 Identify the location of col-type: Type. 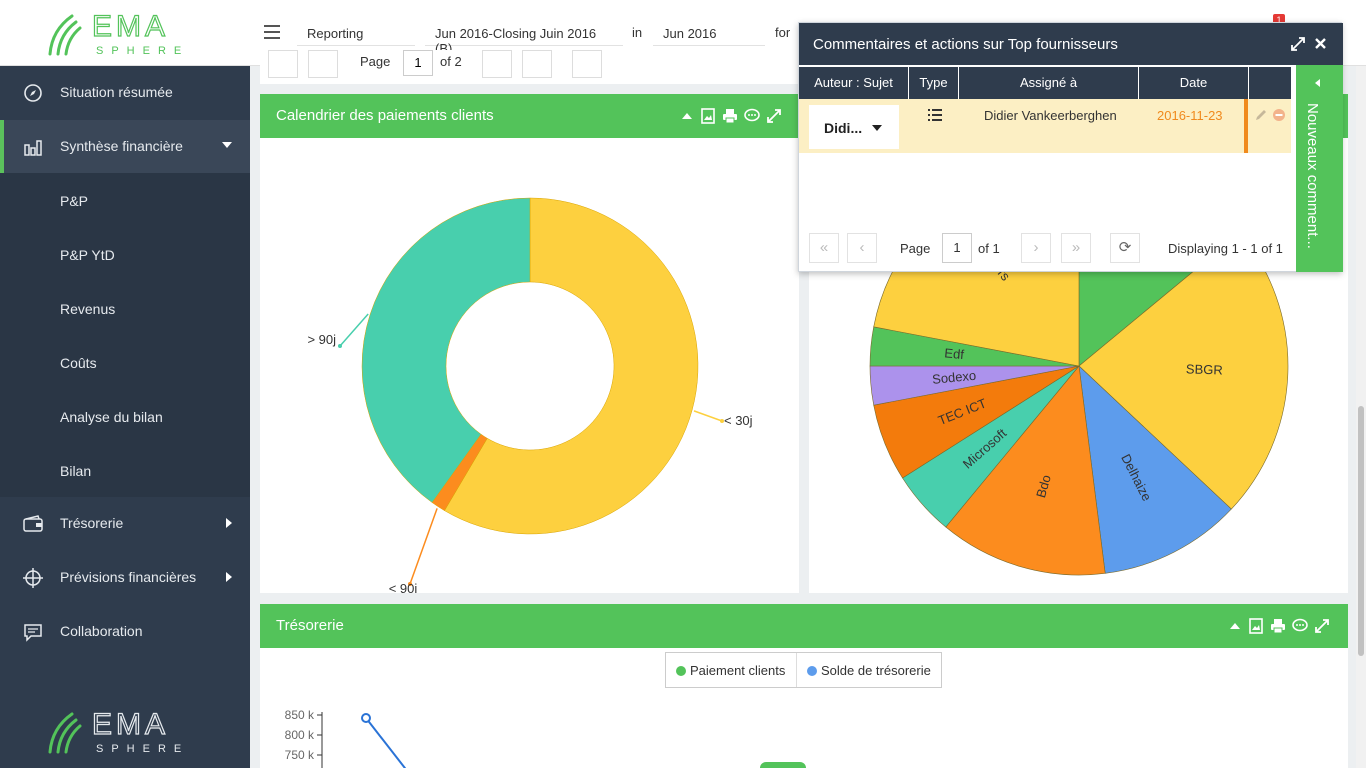
(934, 83).